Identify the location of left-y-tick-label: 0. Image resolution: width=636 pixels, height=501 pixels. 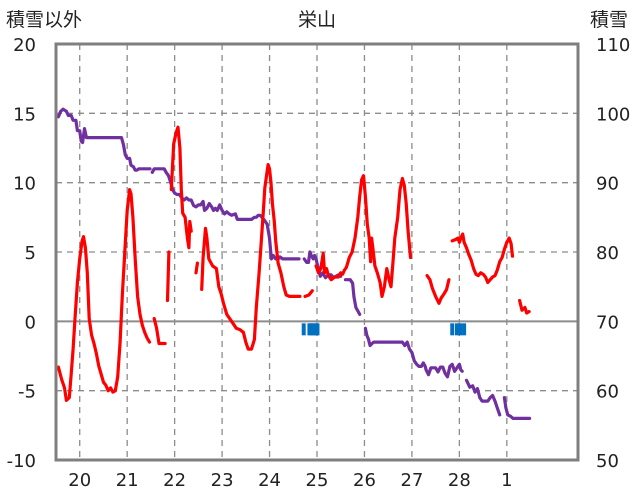
(30, 322).